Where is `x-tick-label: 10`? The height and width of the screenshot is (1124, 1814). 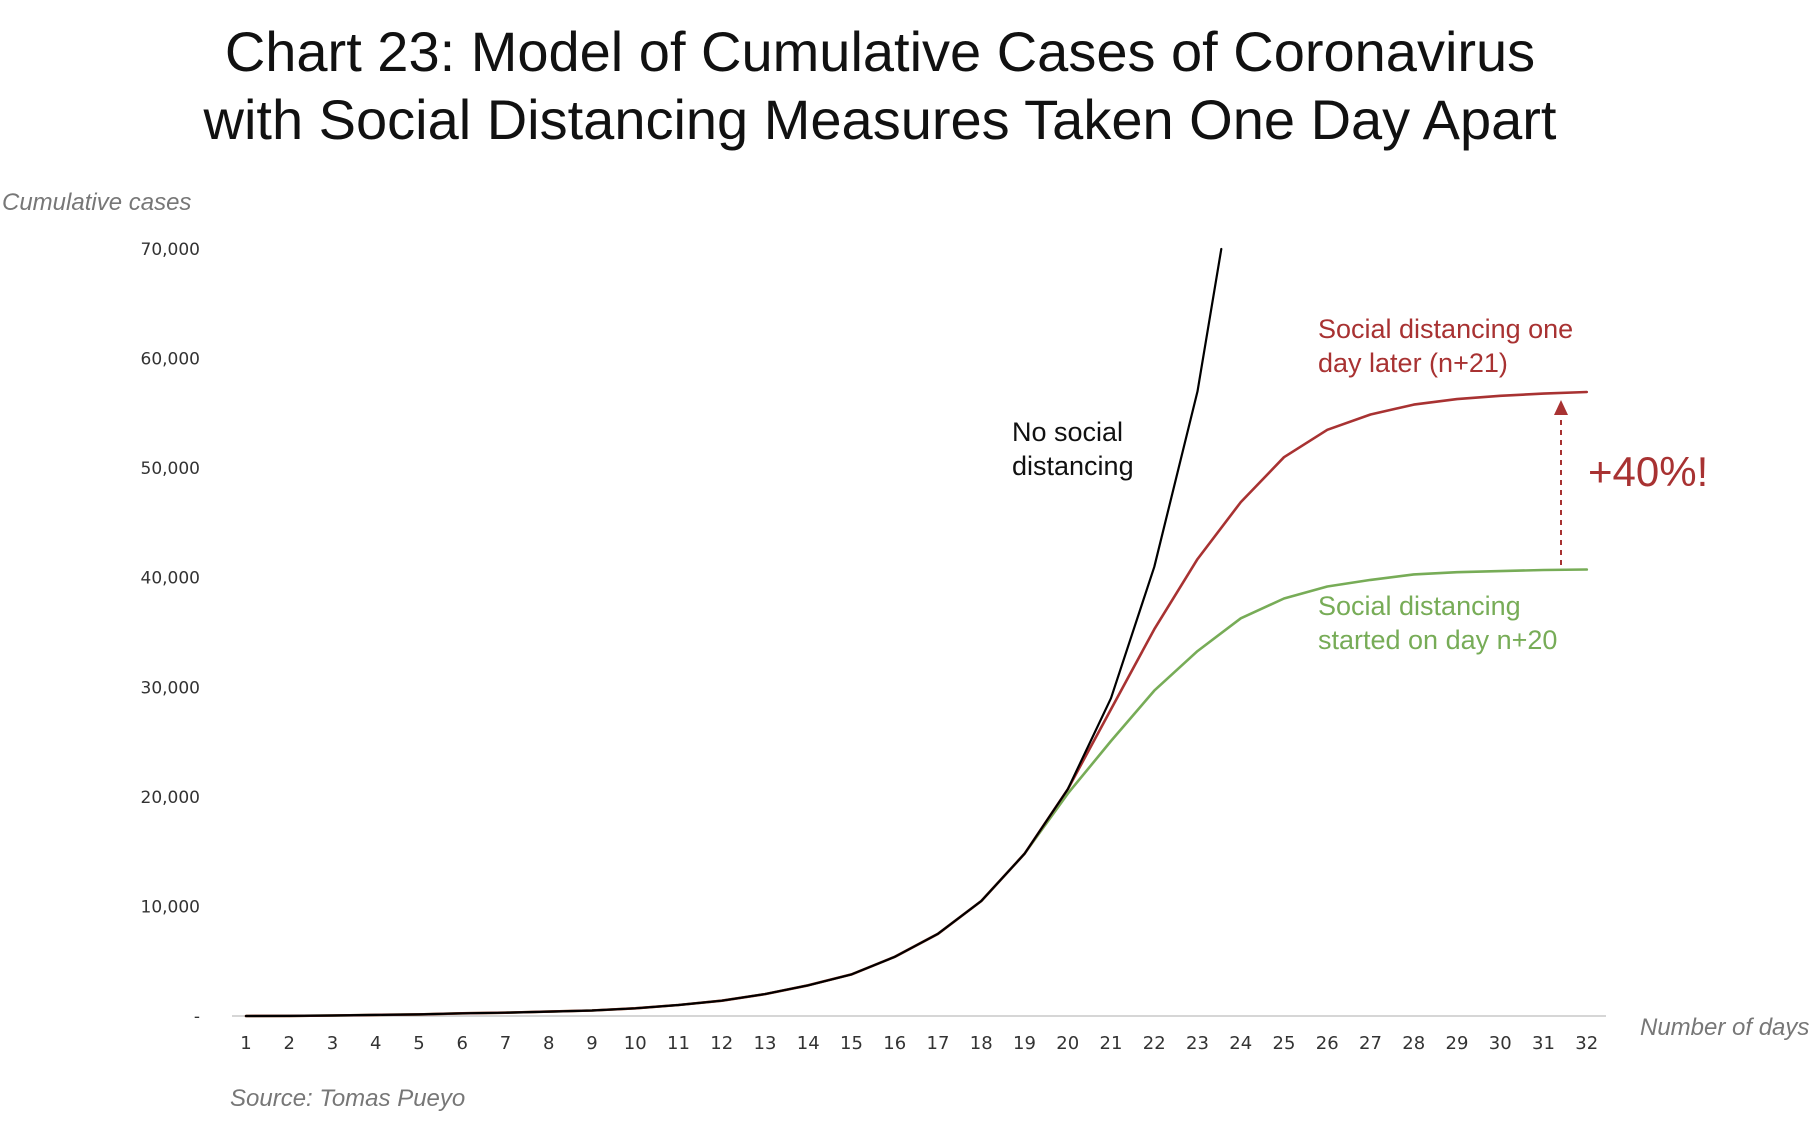 x-tick-label: 10 is located at coordinates (635, 1043).